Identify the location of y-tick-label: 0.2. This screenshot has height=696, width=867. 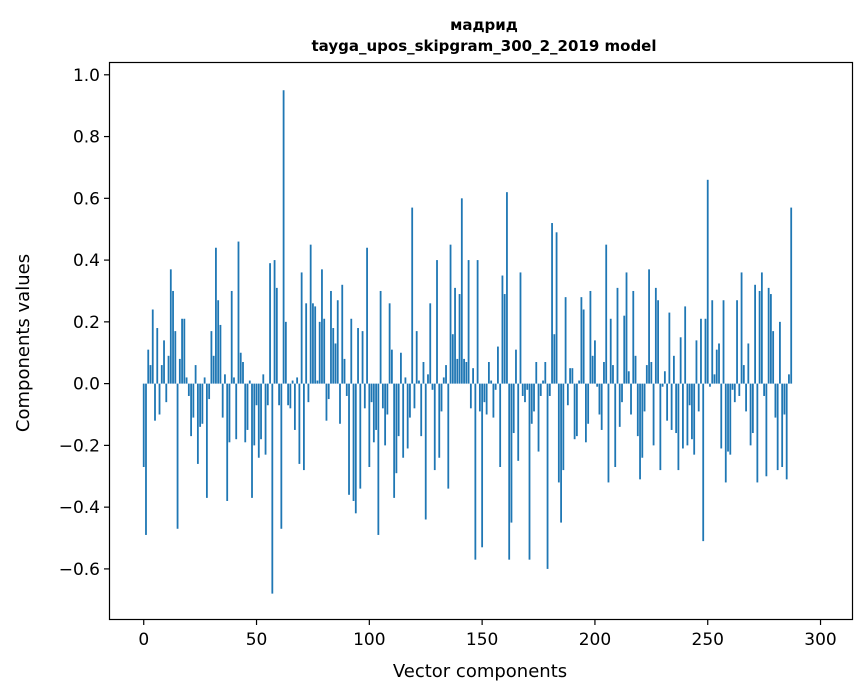
(86, 323).